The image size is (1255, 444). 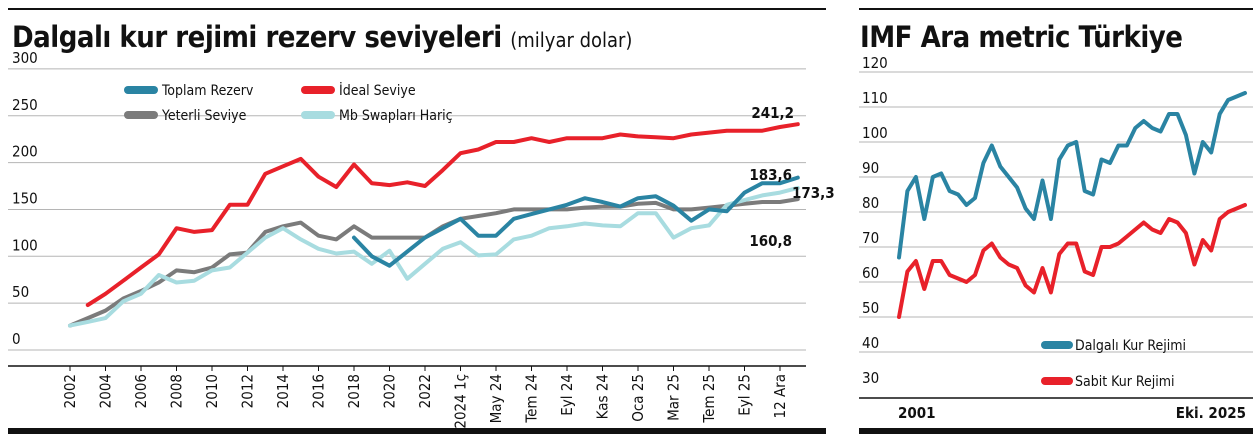 What do you see at coordinates (496, 398) in the screenshot?
I see `x-tick-label: May 24` at bounding box center [496, 398].